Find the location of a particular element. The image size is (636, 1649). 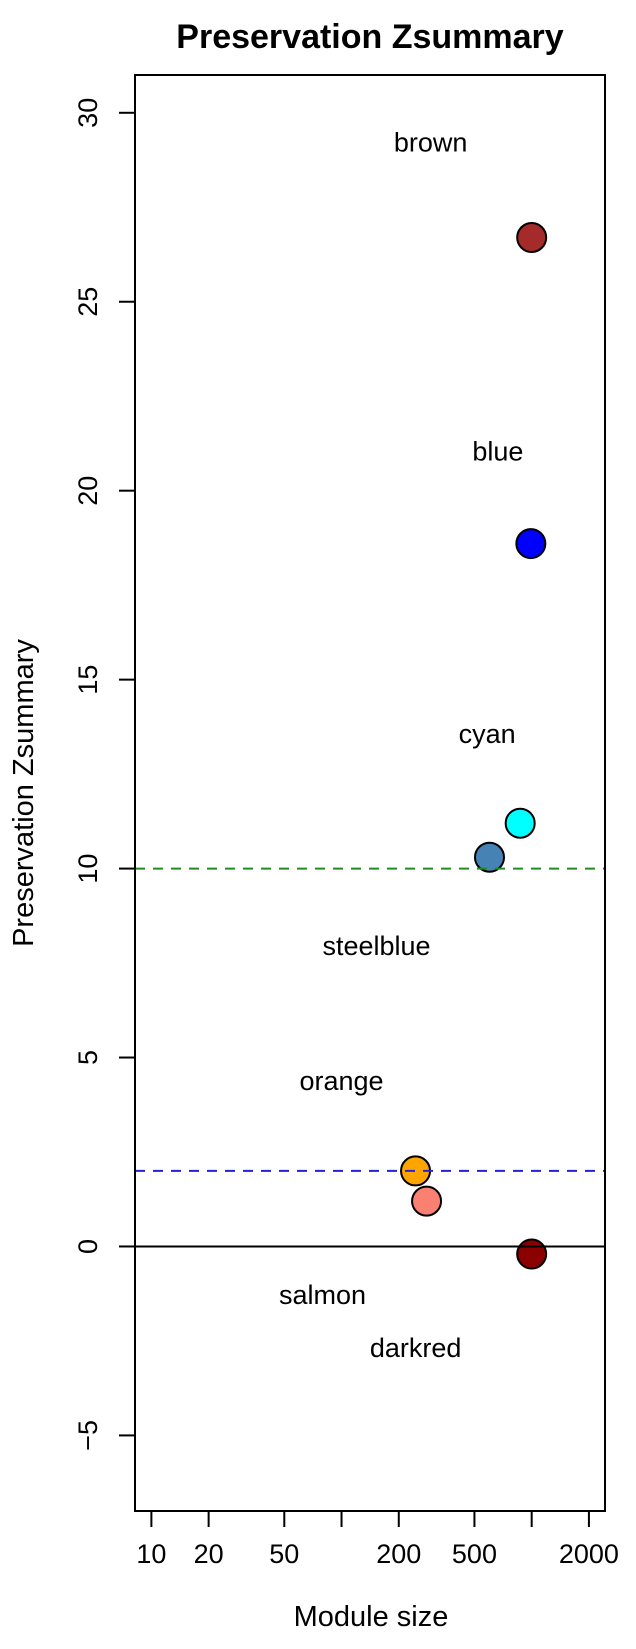

point-label-steelblue: steelblue is located at coordinates (376, 946).